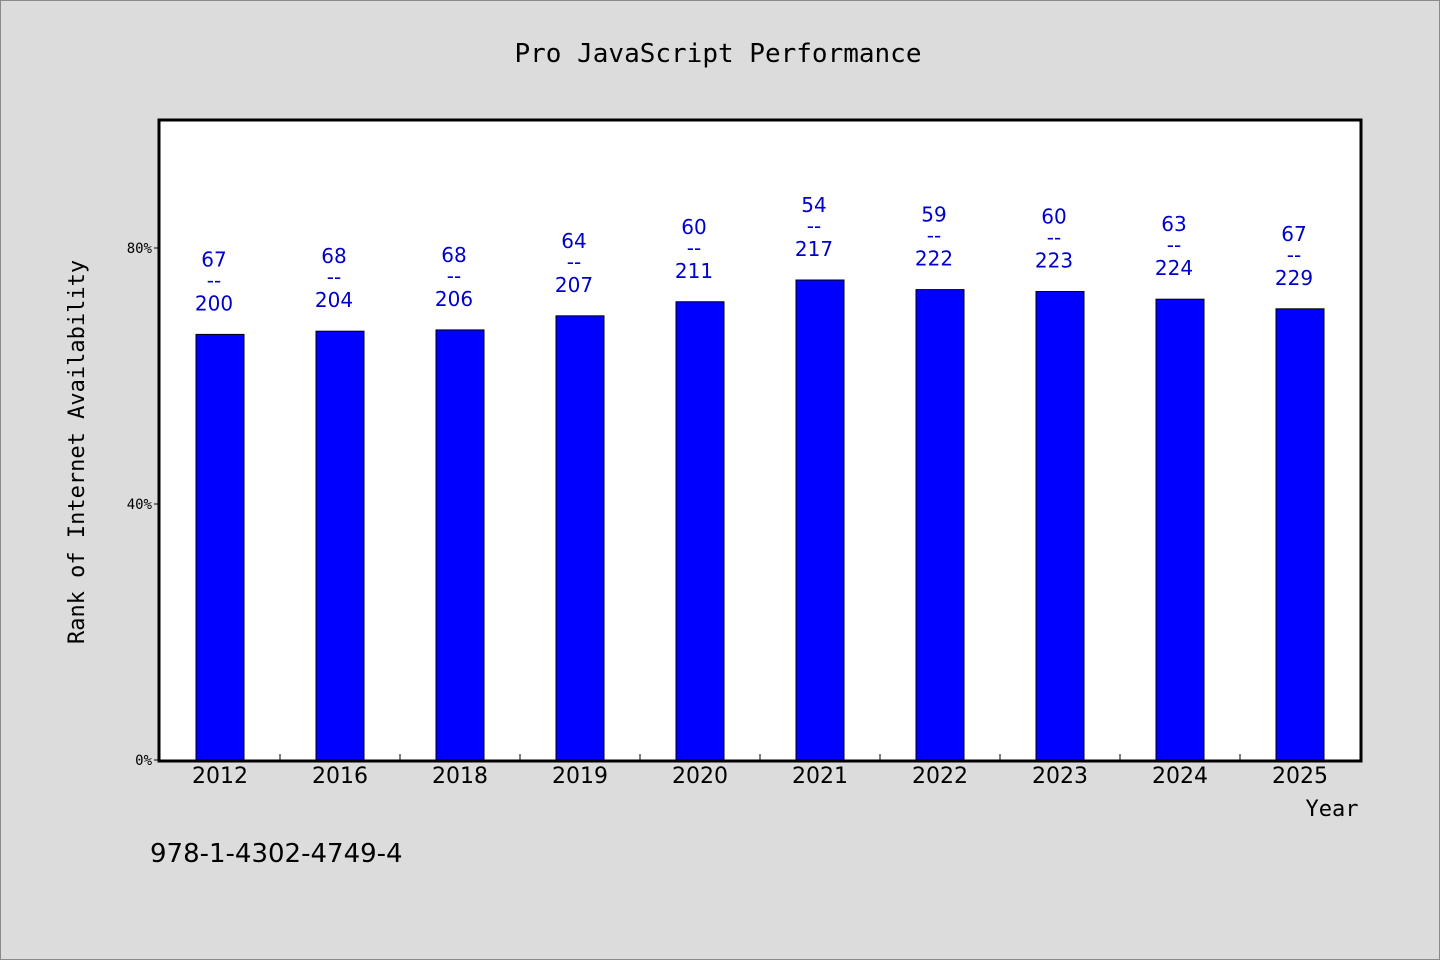 The width and height of the screenshot is (1440, 960). Describe the element at coordinates (718, 54) in the screenshot. I see `chart-title: Pro JavaScript Performance` at that location.